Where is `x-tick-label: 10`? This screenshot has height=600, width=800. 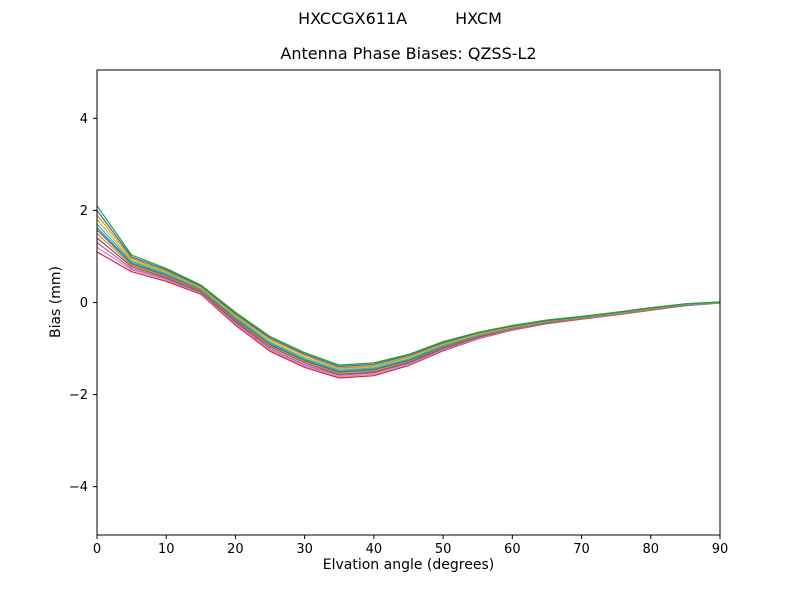 x-tick-label: 10 is located at coordinates (166, 549).